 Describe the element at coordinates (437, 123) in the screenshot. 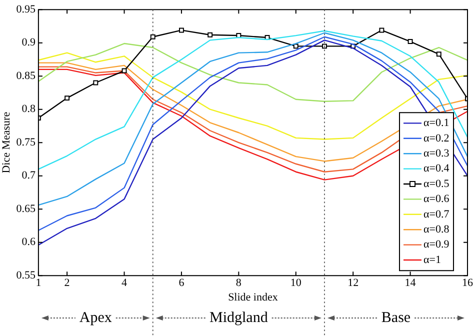

I see `legend-label: α=0.1` at that location.